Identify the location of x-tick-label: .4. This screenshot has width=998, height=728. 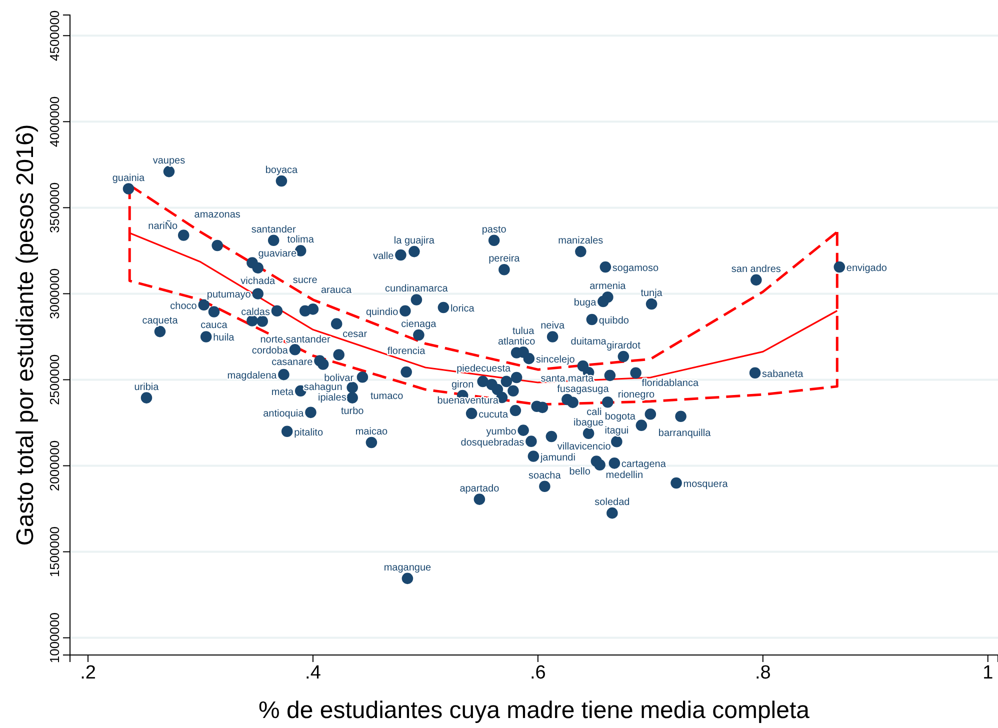
(313, 673).